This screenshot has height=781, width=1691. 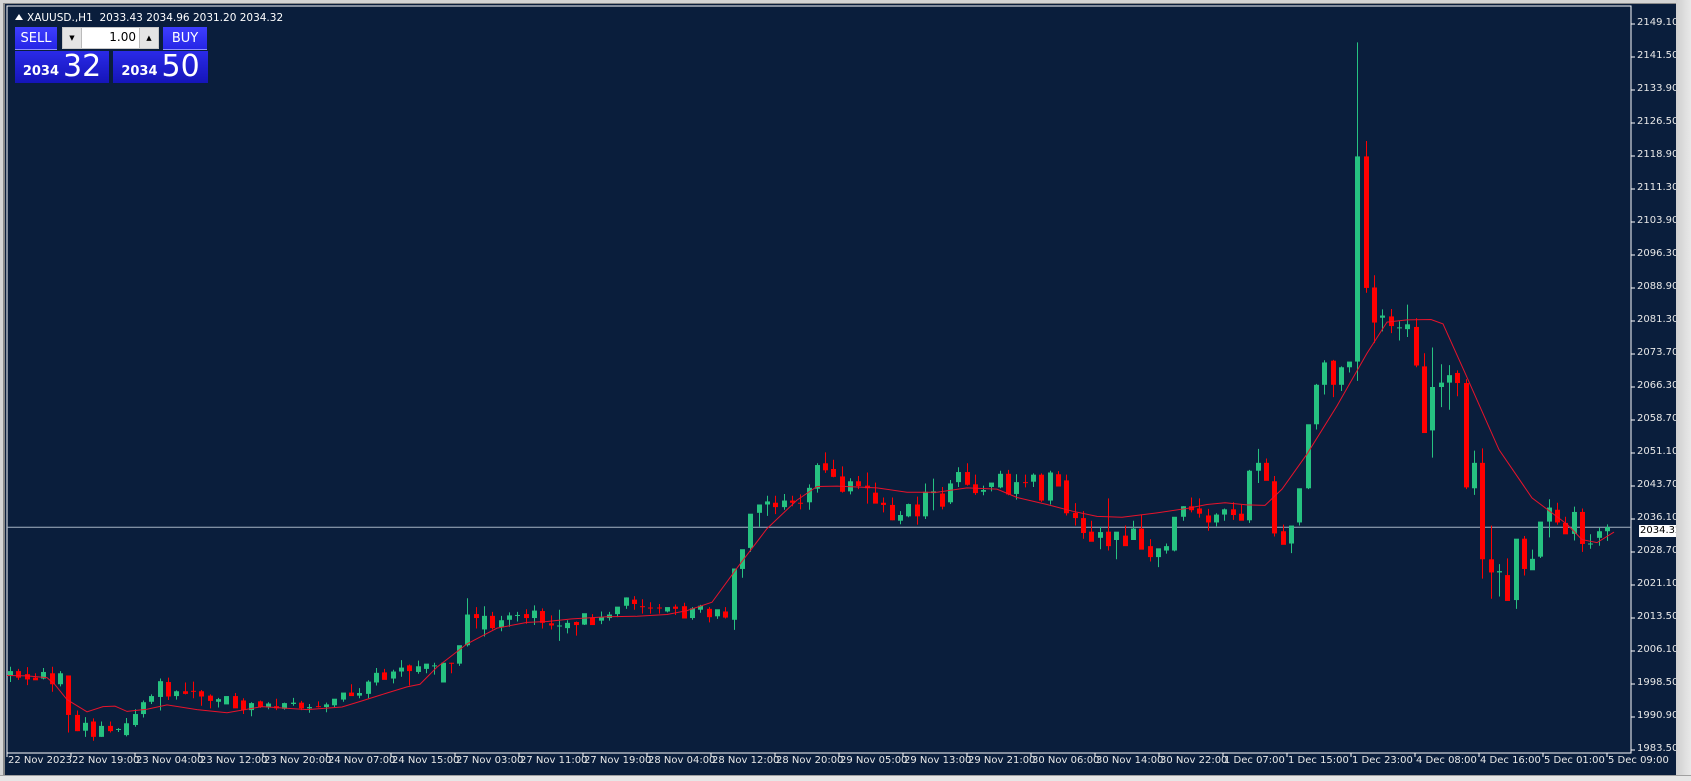 What do you see at coordinates (1658, 352) in the screenshot?
I see `price-tick-label: 2073.70` at bounding box center [1658, 352].